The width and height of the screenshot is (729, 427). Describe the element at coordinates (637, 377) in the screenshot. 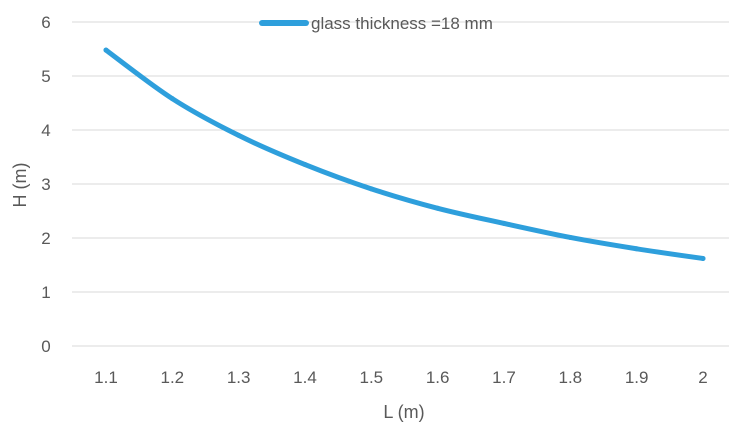

I see `x-tick-label: 1.9` at that location.